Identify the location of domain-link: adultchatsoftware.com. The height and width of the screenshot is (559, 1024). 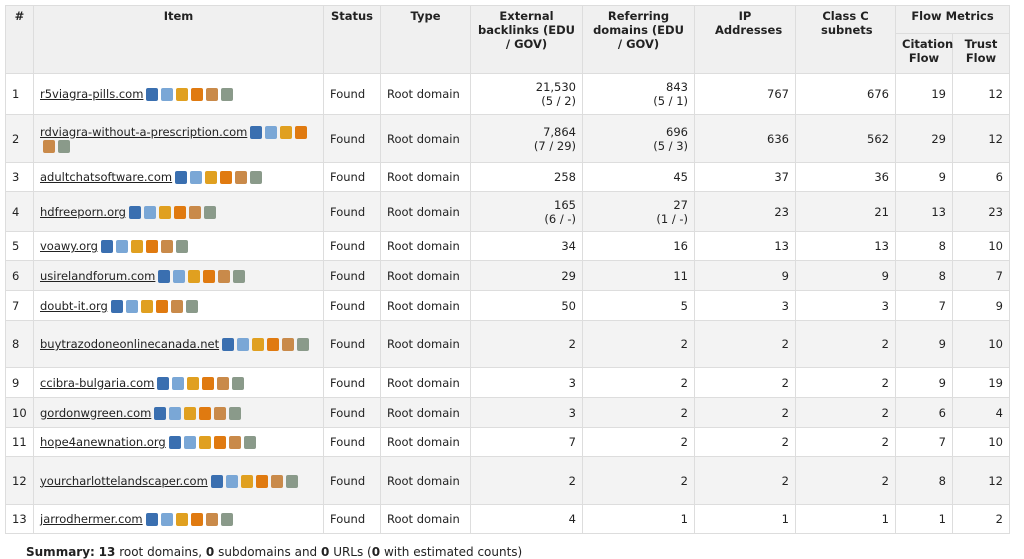
(106, 177).